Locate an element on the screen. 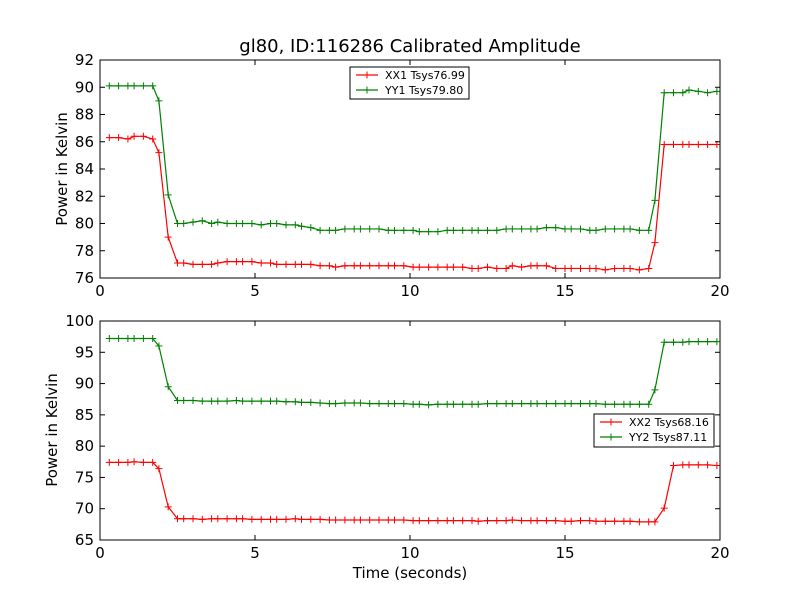 The width and height of the screenshot is (800, 600). bottom-chart-y-tick-label: 100 is located at coordinates (79, 321).